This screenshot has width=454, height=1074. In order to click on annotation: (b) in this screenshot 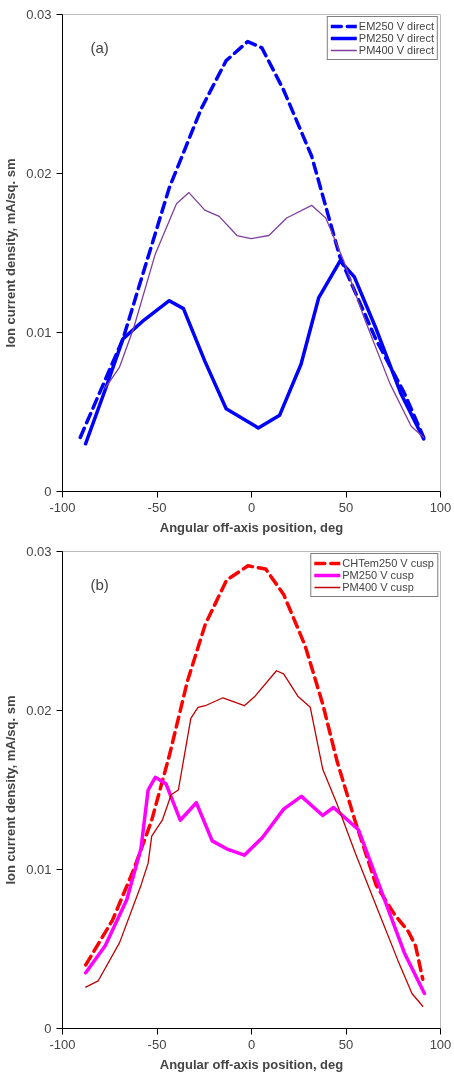, I will do `click(99, 584)`.